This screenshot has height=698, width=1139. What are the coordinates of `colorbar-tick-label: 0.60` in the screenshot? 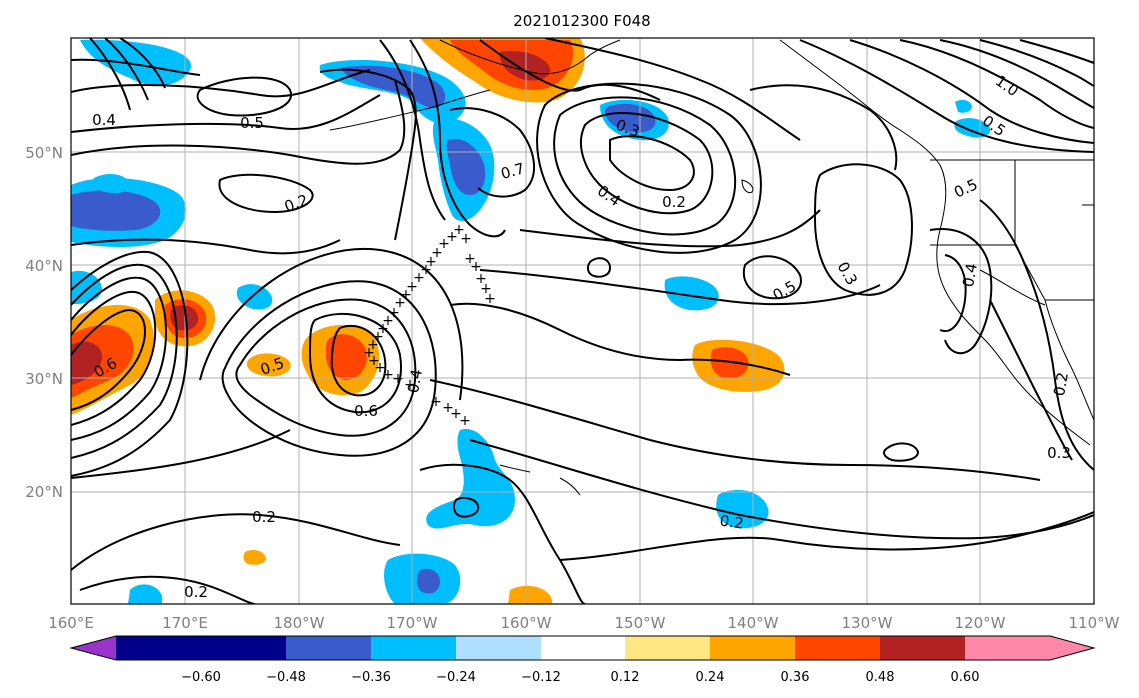 It's located at (965, 677).